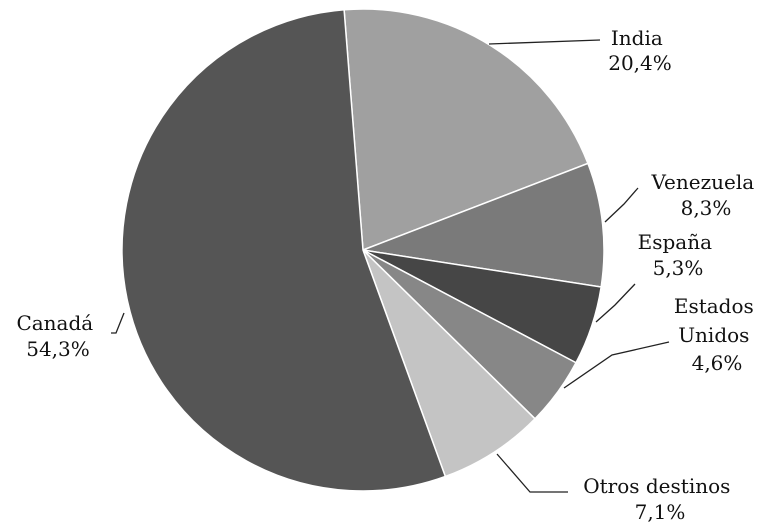 The width and height of the screenshot is (773, 525). I want to click on pie-slice-otros-destinos, so click(449, 363).